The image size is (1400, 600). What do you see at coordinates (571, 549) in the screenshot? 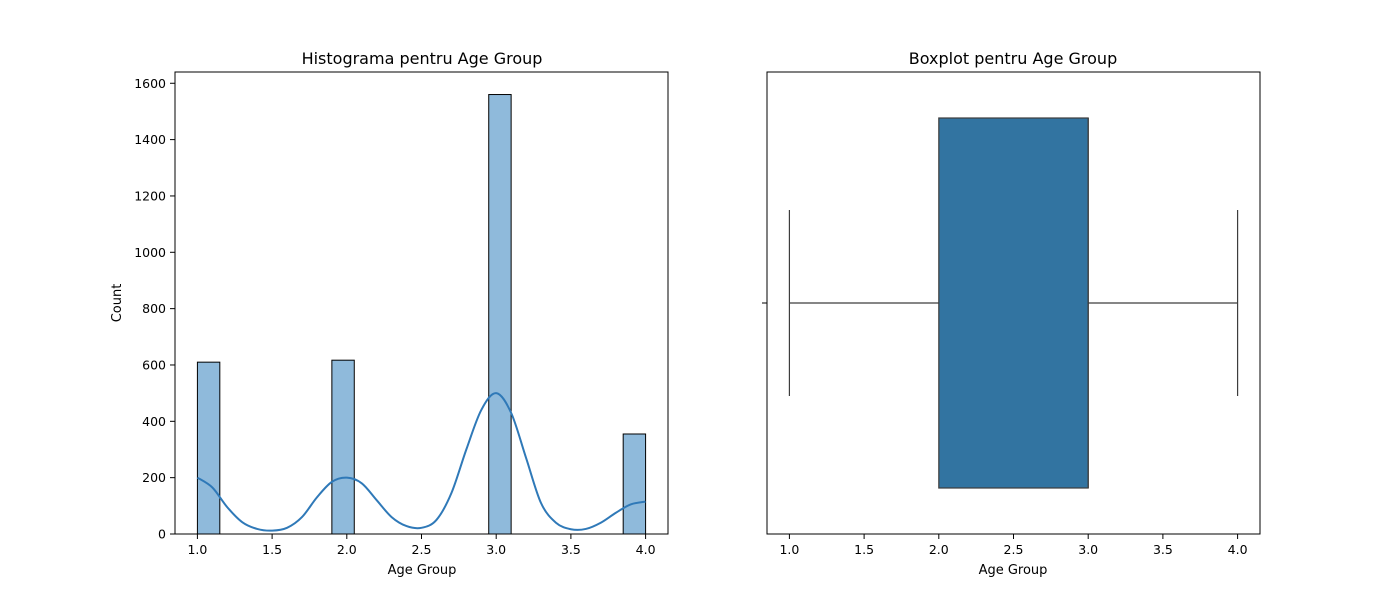
I see `histogram-x-tick-label: 3.5` at bounding box center [571, 549].